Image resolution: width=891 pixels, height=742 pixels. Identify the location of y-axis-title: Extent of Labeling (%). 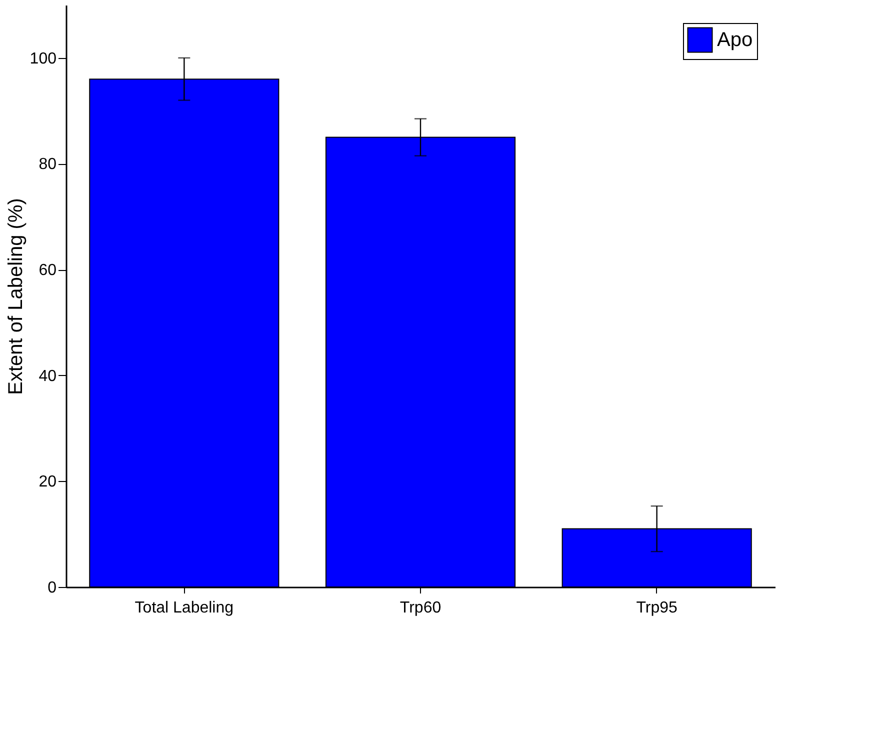
(15, 296).